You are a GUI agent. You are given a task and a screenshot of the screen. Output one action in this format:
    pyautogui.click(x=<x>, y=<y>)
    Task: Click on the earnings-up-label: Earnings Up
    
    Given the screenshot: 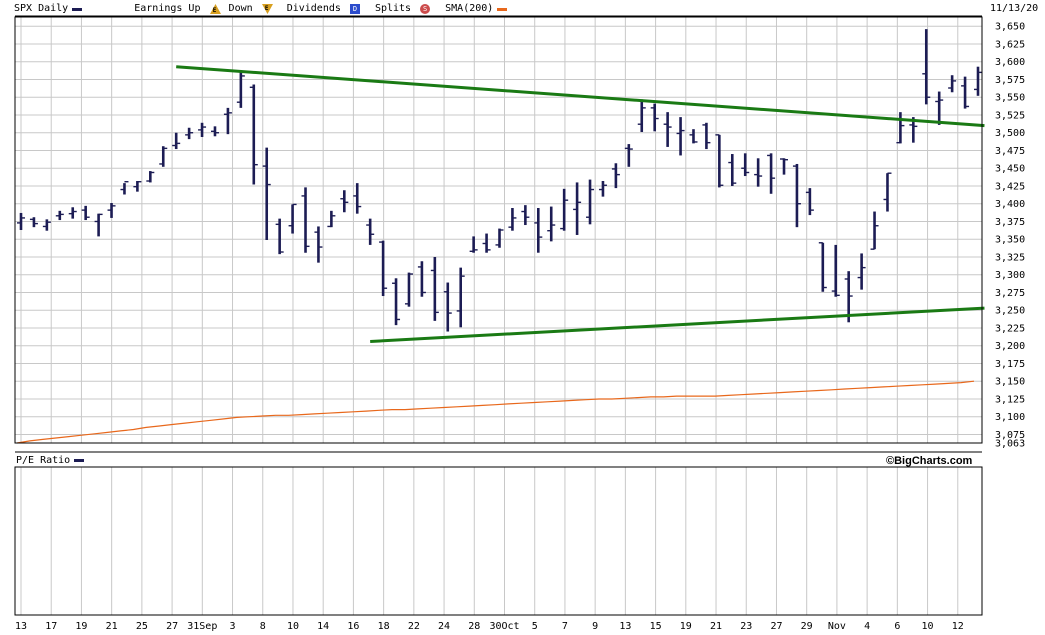 What is the action you would take?
    pyautogui.click(x=167, y=8)
    